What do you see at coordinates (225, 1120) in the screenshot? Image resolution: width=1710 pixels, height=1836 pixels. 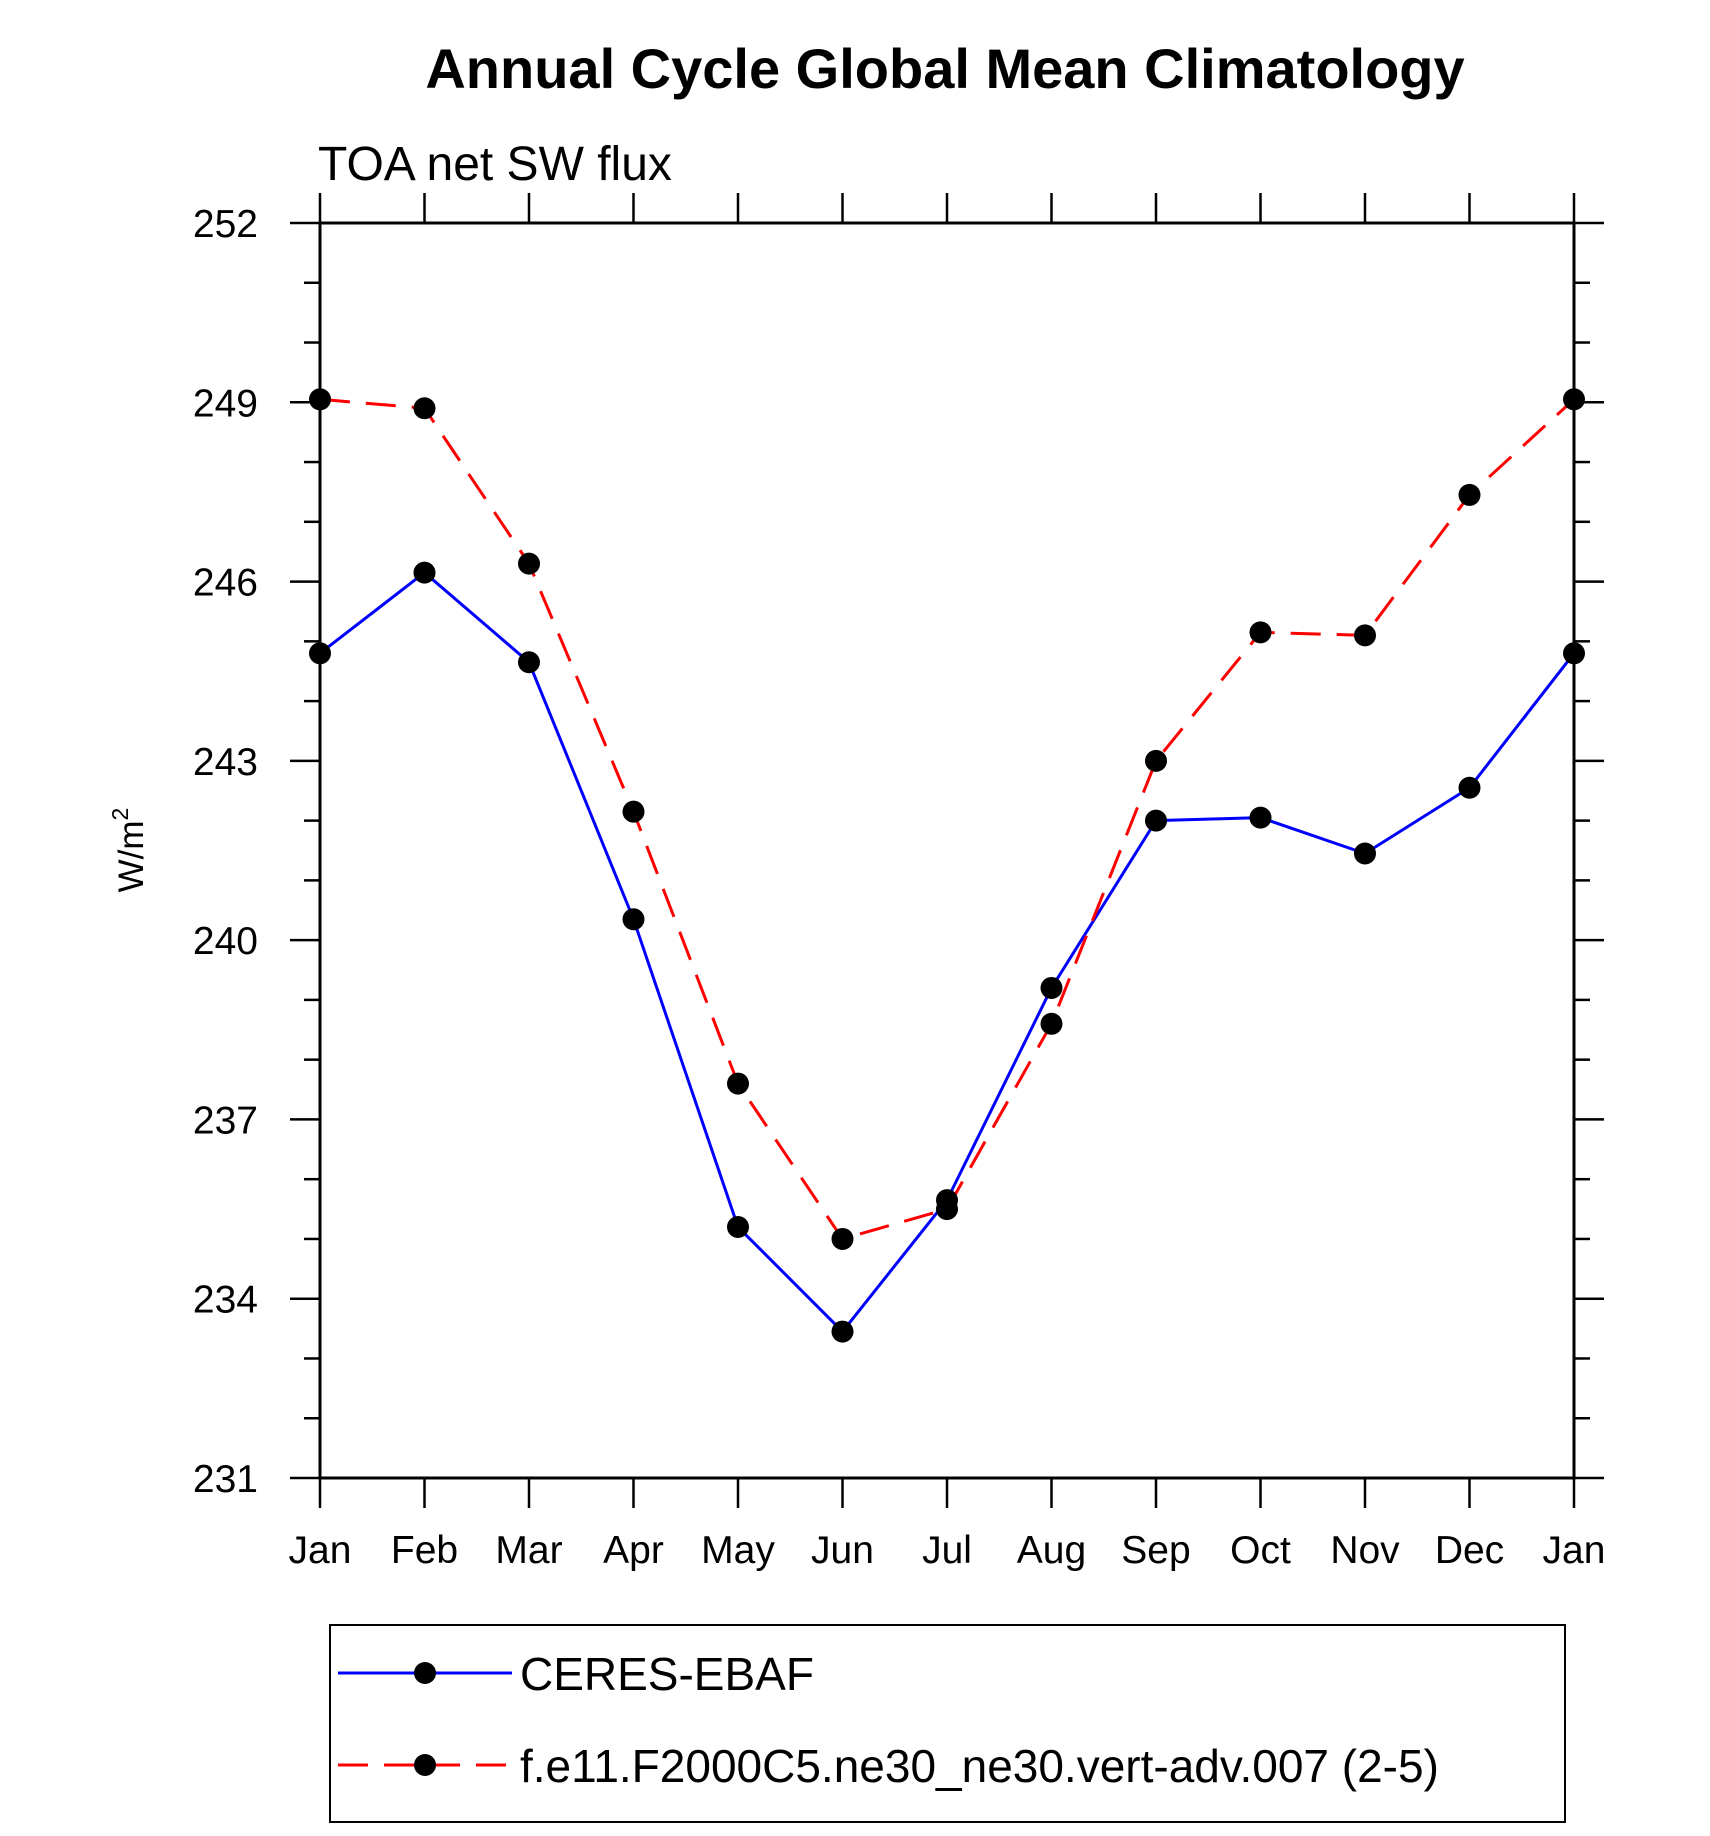 I see `y-tick-label: 237` at bounding box center [225, 1120].